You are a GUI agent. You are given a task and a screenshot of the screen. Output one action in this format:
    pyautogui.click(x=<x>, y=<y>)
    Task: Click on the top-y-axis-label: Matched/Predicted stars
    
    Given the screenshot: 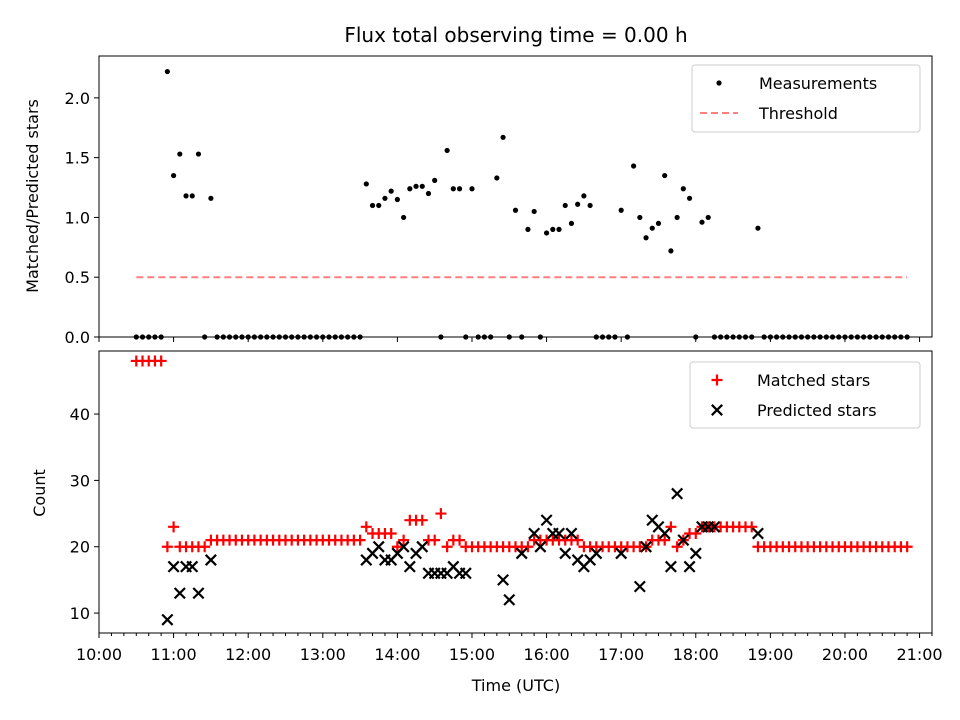 What is the action you would take?
    pyautogui.click(x=32, y=196)
    